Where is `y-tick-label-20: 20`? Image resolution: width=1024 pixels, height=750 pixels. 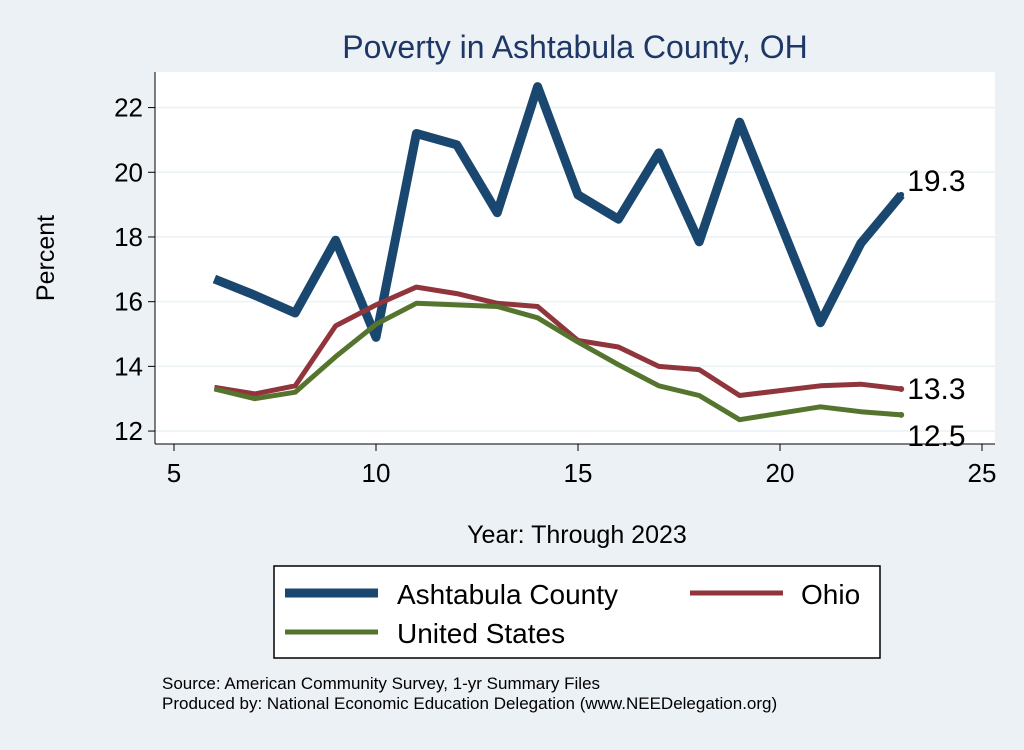 y-tick-label-20: 20 is located at coordinates (128, 172).